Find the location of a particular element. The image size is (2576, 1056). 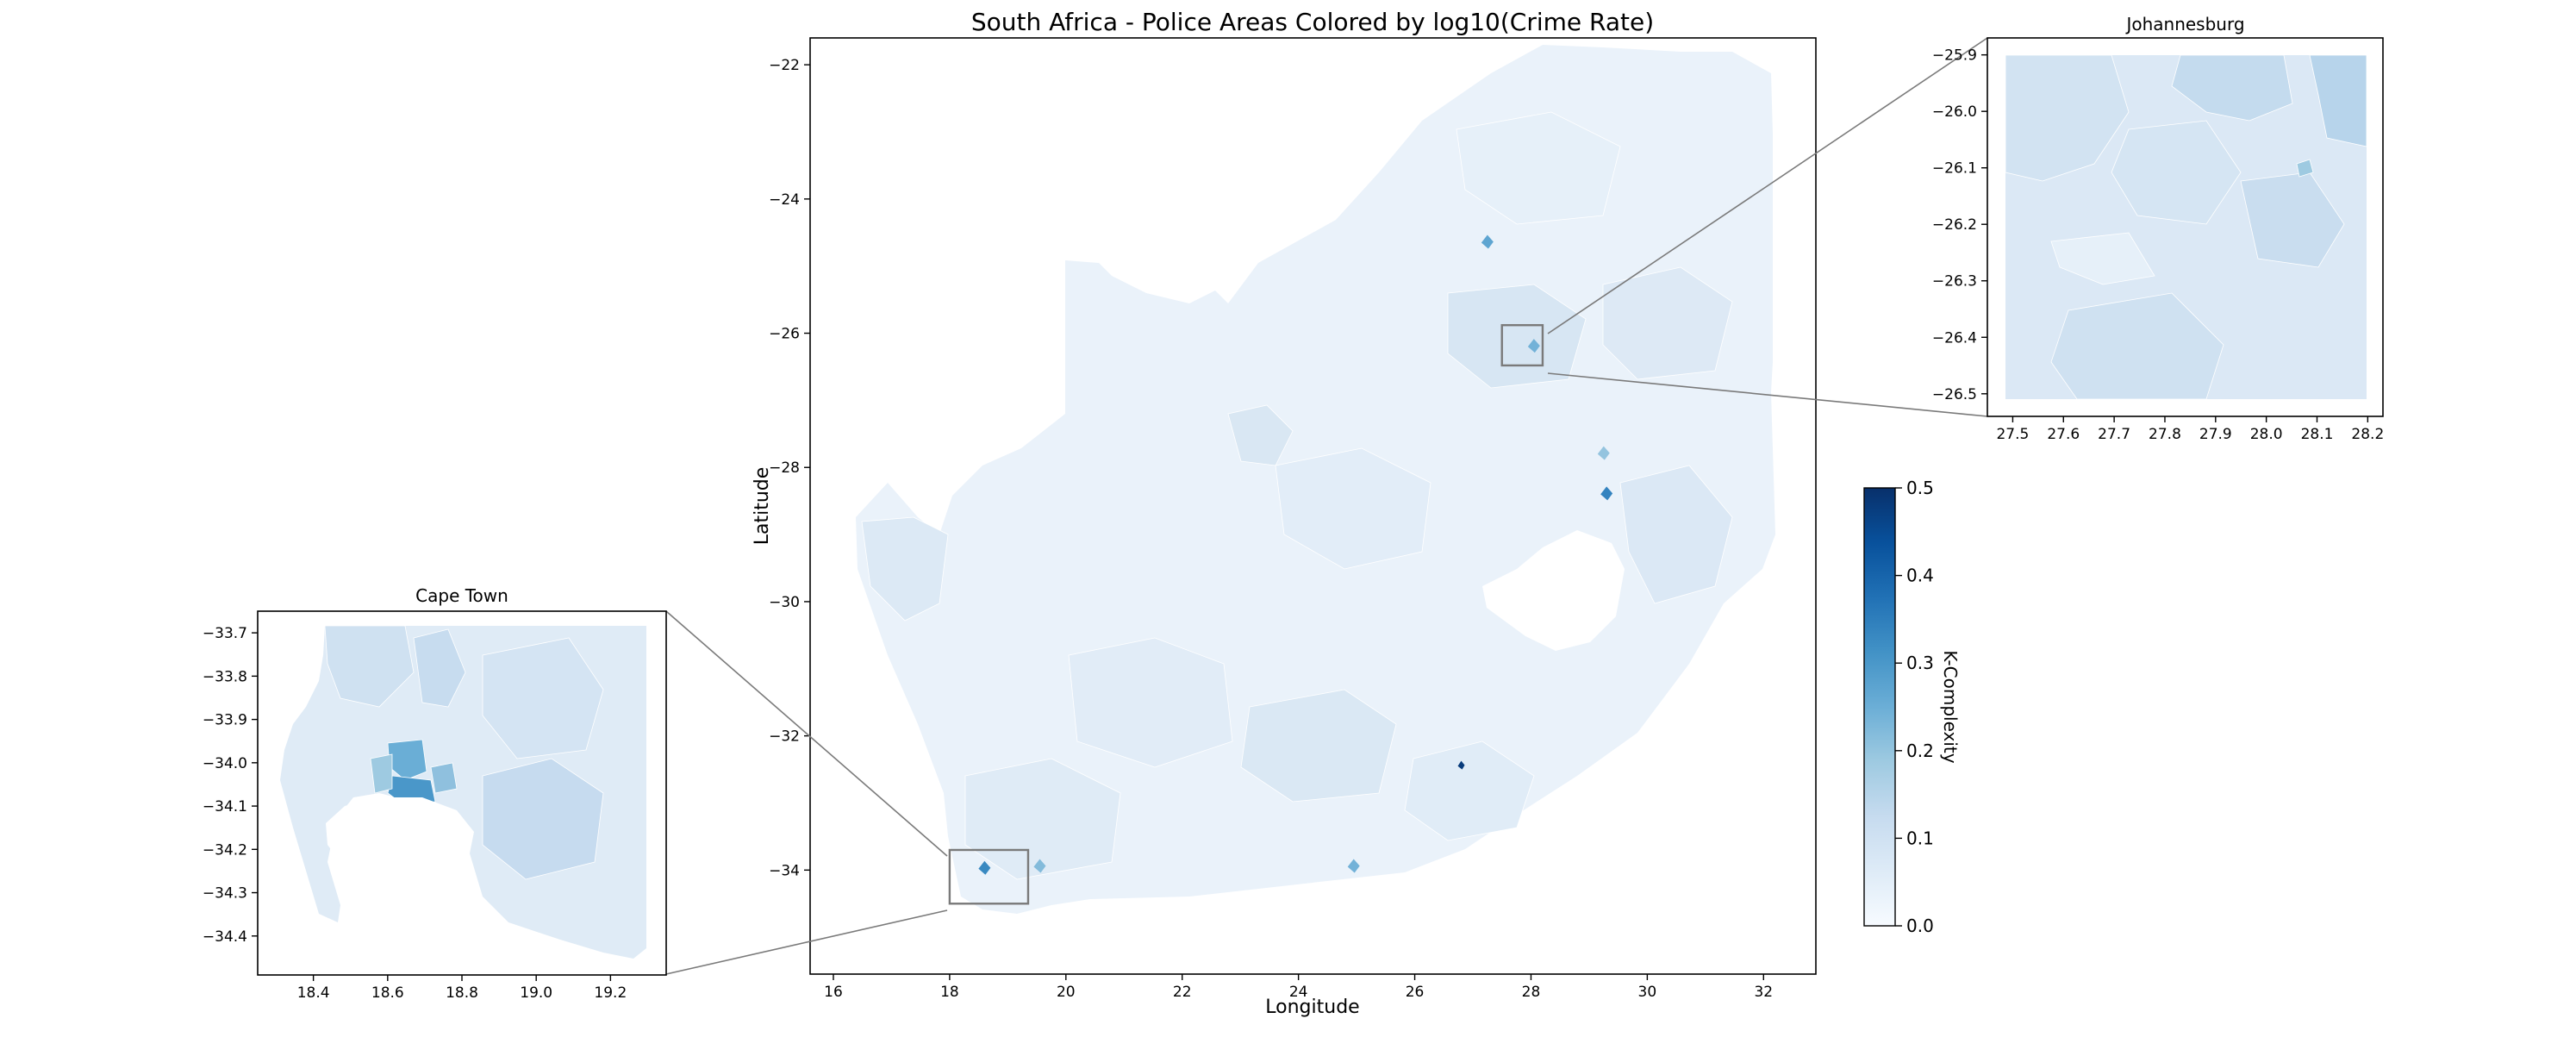

jhb-north-east is located at coordinates (2338, 101).